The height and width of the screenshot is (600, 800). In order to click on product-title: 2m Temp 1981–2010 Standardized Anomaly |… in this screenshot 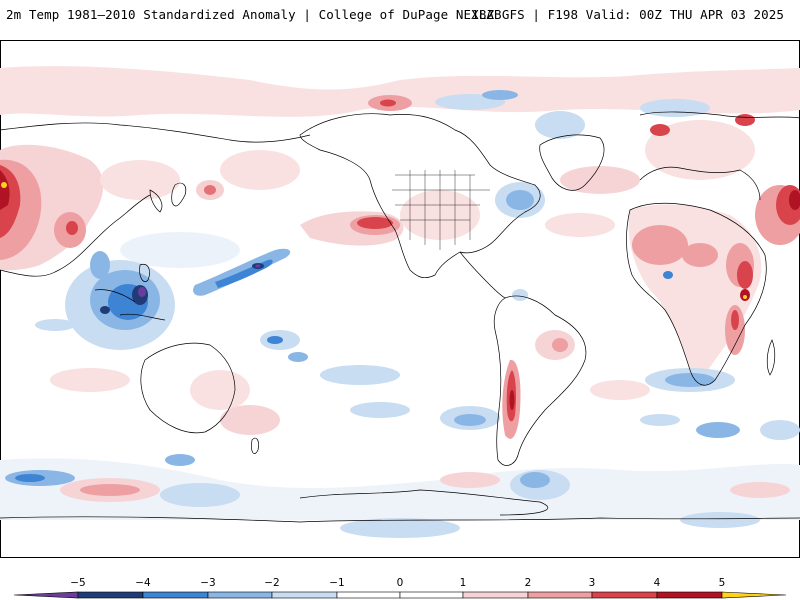, I will do `click(254, 14)`.